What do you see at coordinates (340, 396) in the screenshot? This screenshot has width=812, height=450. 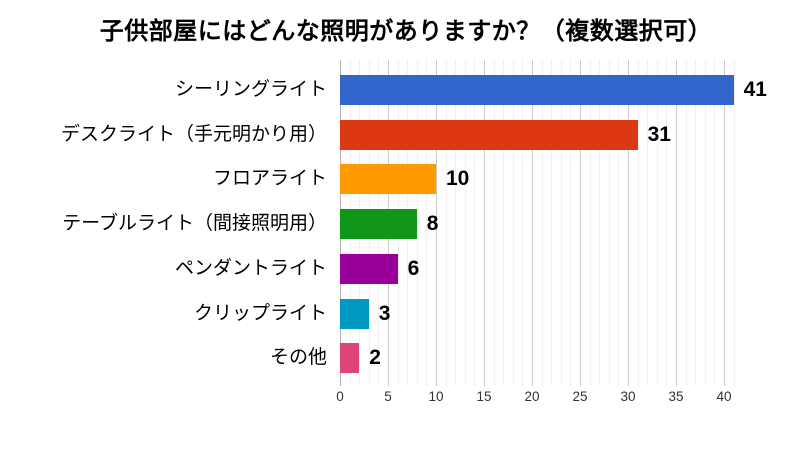 I see `x-axis-tick-label: 0` at bounding box center [340, 396].